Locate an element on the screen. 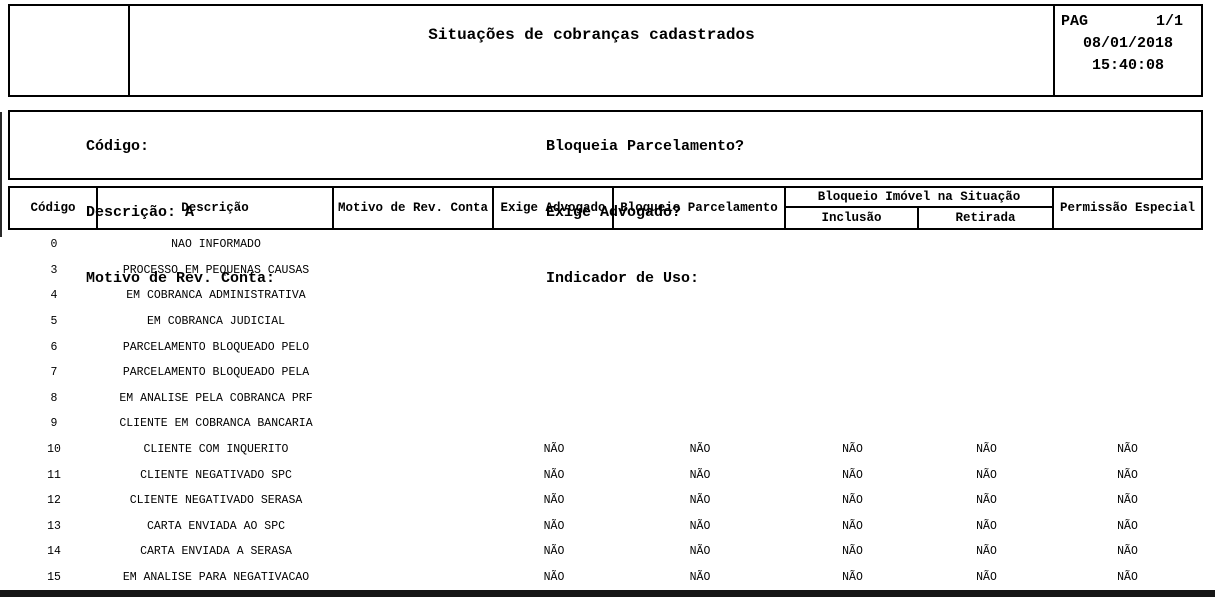 The width and height of the screenshot is (1215, 597). filter-codigo: Código: is located at coordinates (149, 147).